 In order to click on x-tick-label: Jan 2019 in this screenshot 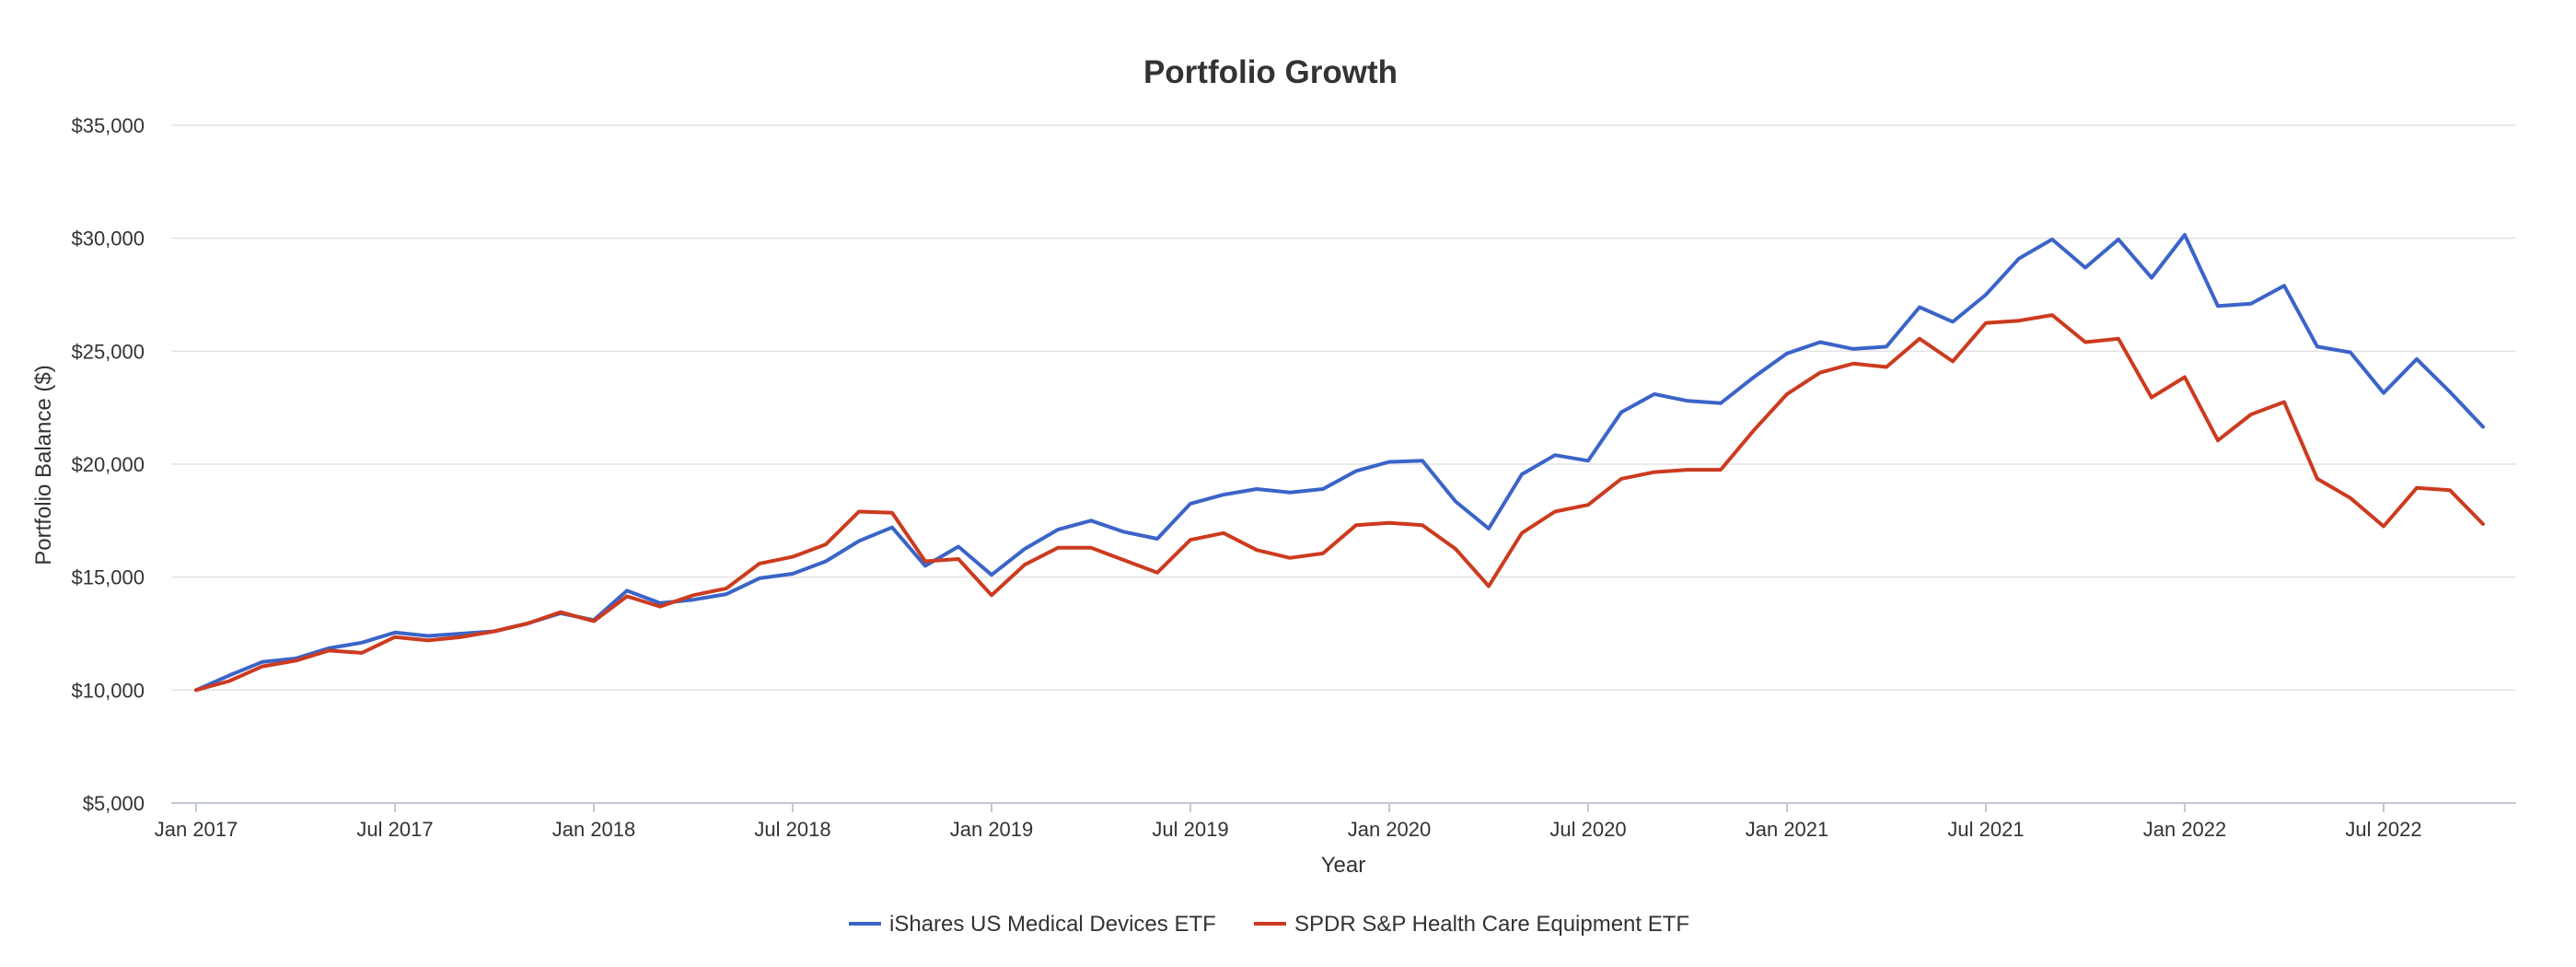, I will do `click(992, 829)`.